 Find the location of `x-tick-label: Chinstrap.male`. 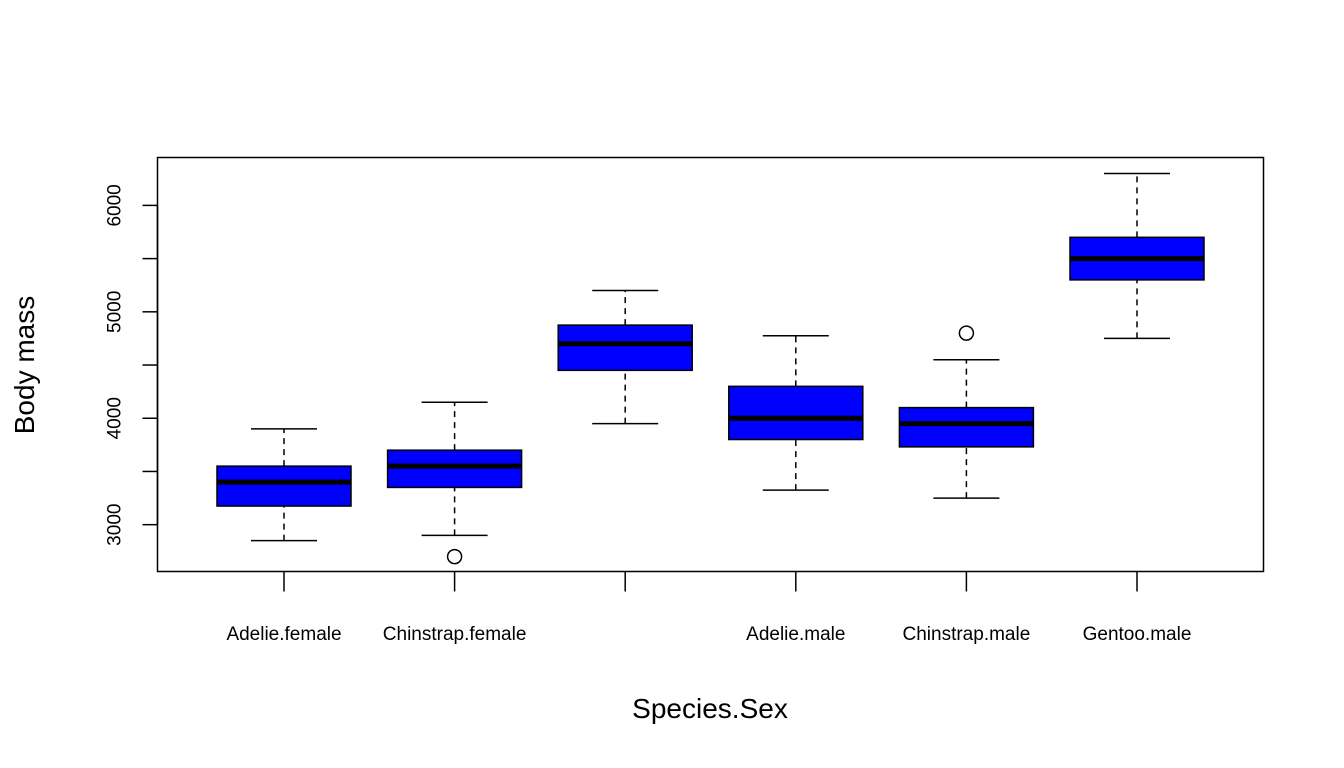

x-tick-label: Chinstrap.male is located at coordinates (967, 634).